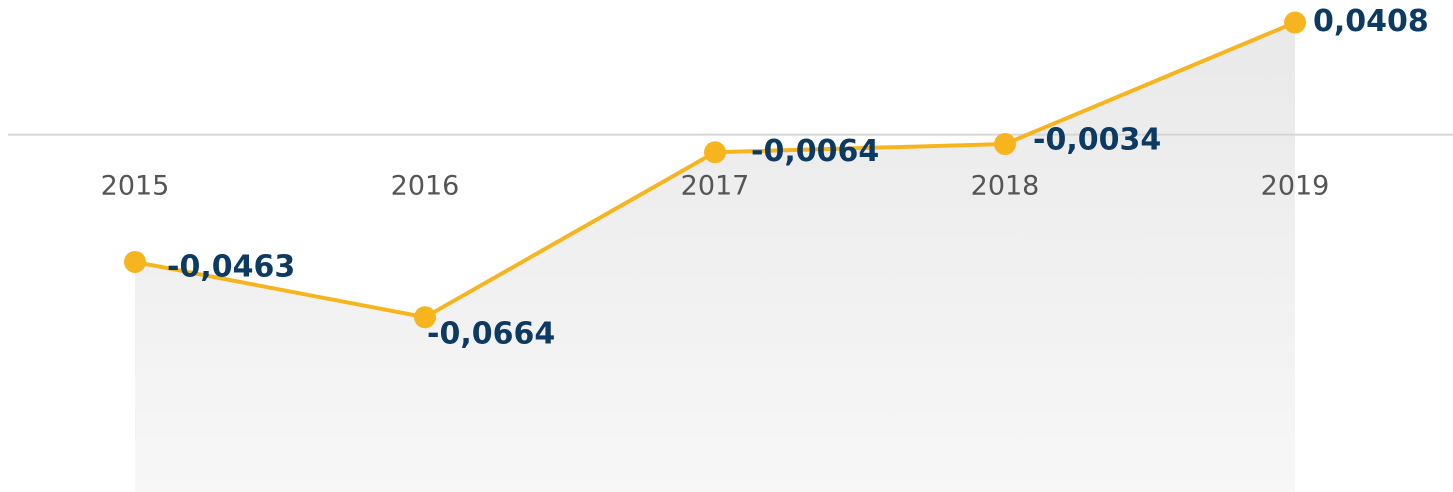 The width and height of the screenshot is (1453, 492). I want to click on x-tick-label: 2015, so click(135, 186).